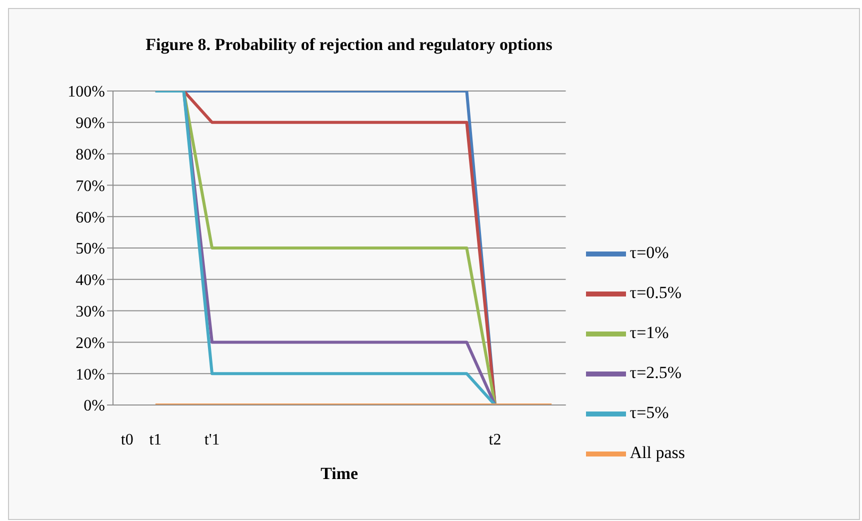 The height and width of the screenshot is (521, 862). Describe the element at coordinates (349, 45) in the screenshot. I see `chart-title: Figure 8. Probability of rejection and regulatory options` at that location.